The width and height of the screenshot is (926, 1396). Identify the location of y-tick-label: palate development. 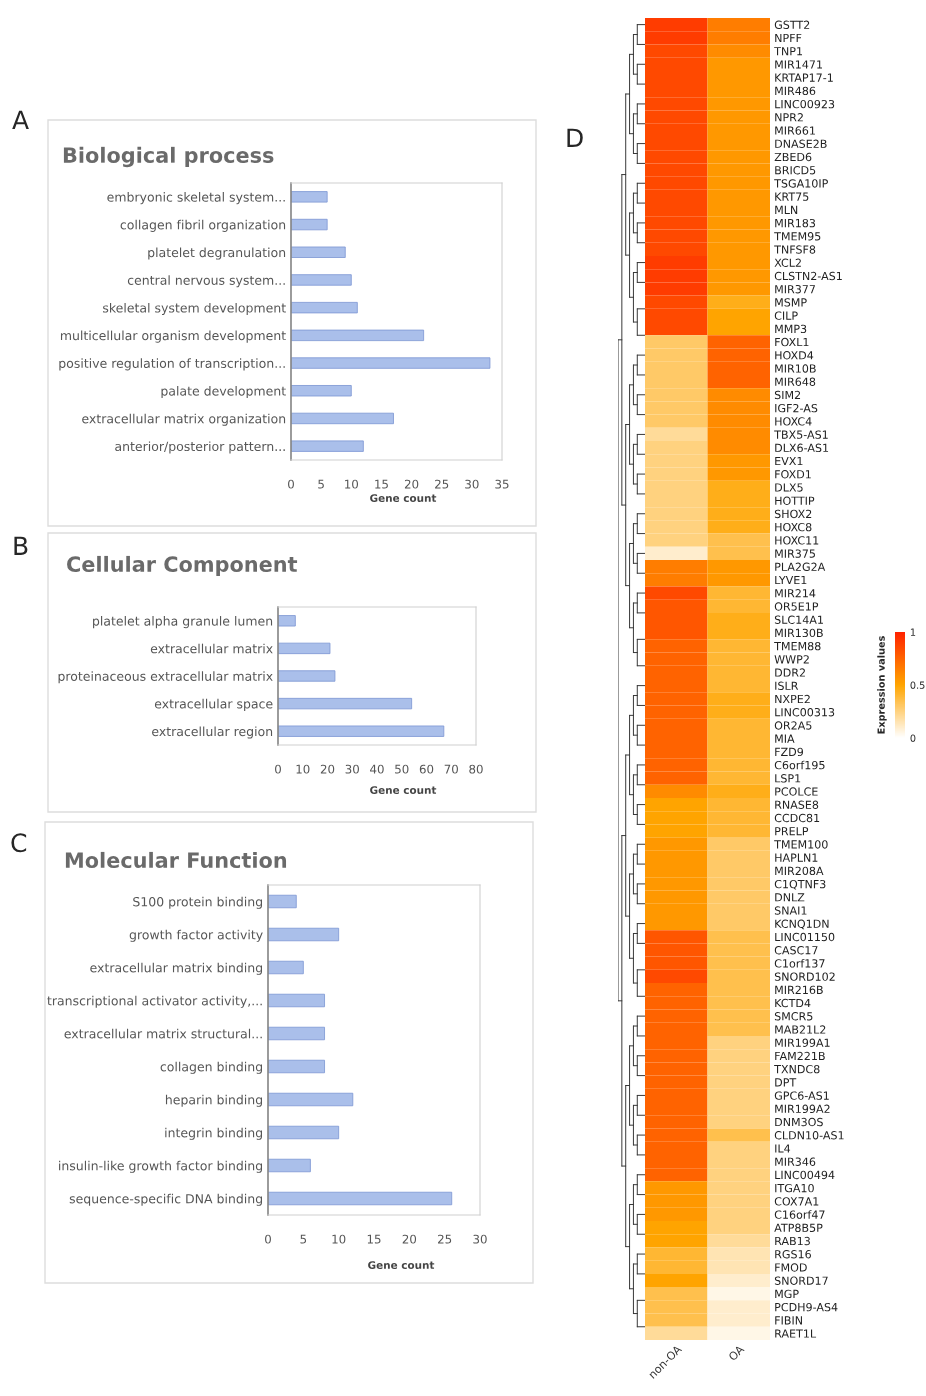
(223, 392).